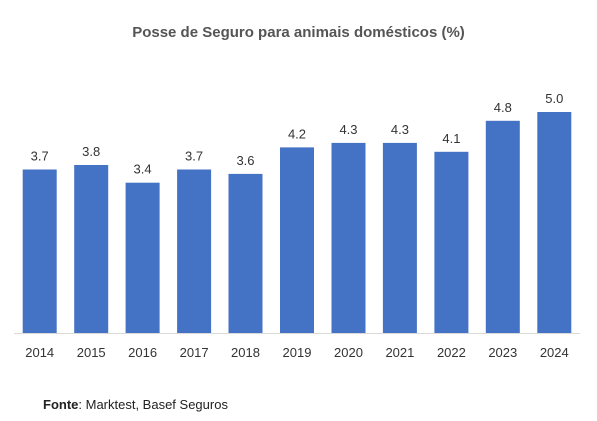 The height and width of the screenshot is (421, 597). What do you see at coordinates (153, 404) in the screenshot?
I see `source-text: : Marktest, Basef Seguros` at bounding box center [153, 404].